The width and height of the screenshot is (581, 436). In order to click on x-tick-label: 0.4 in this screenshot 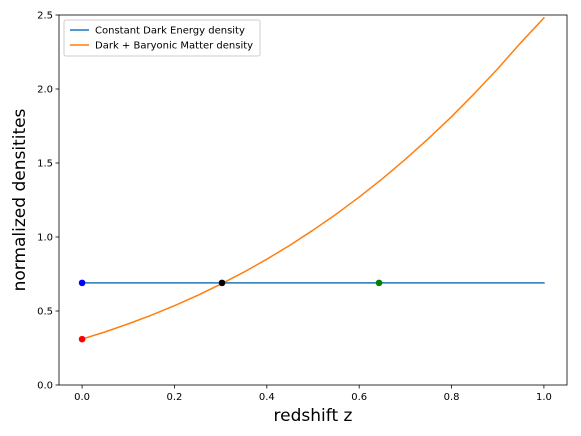, I will do `click(267, 397)`.